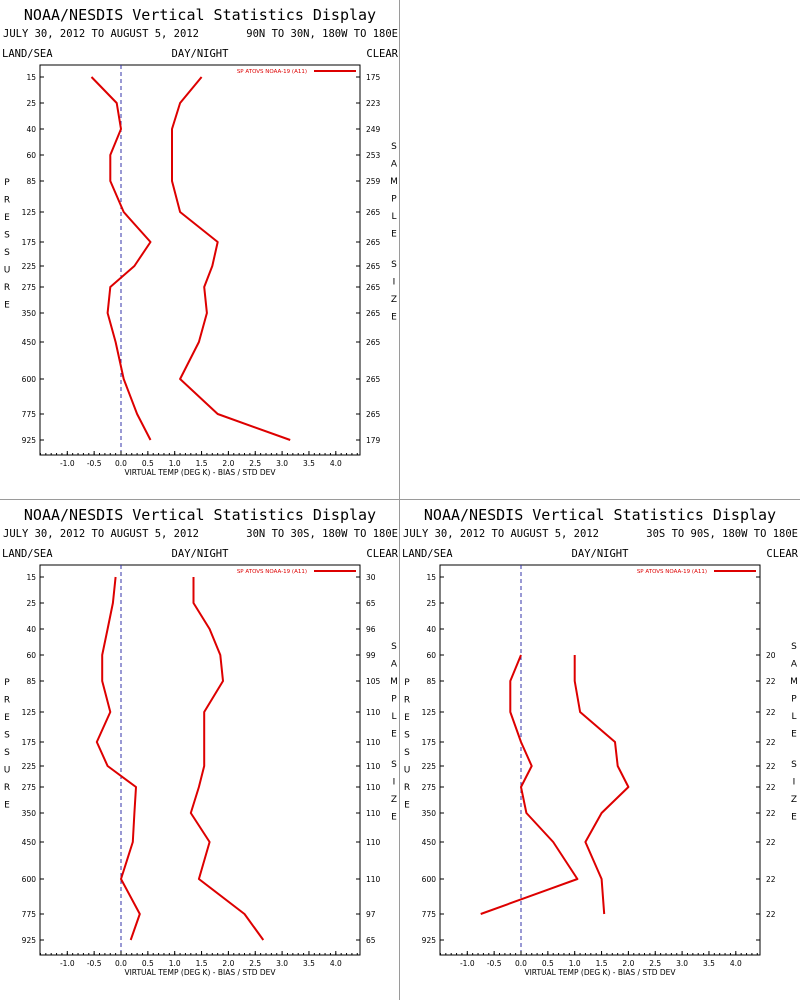 The width and height of the screenshot is (800, 1000). What do you see at coordinates (121, 258) in the screenshot?
I see `series-line-bias` at bounding box center [121, 258].